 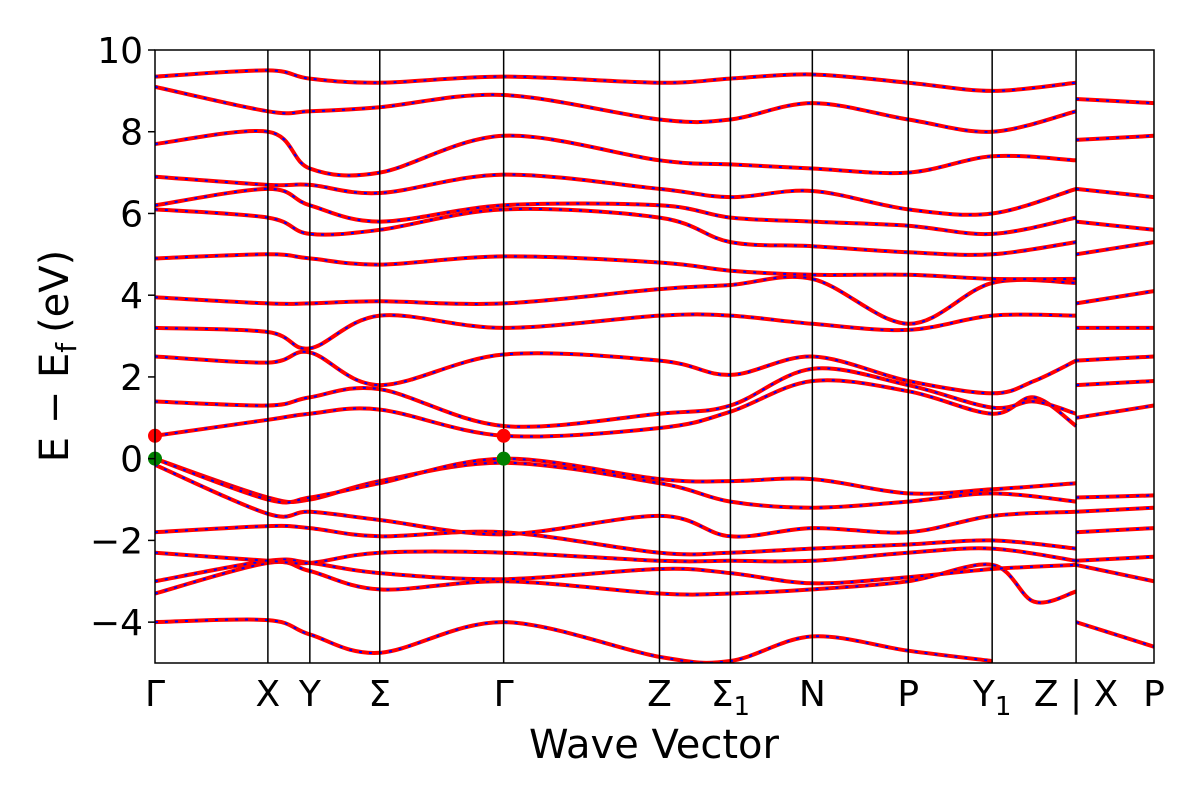 What do you see at coordinates (131, 378) in the screenshot?
I see `y-tick-label: 2` at bounding box center [131, 378].